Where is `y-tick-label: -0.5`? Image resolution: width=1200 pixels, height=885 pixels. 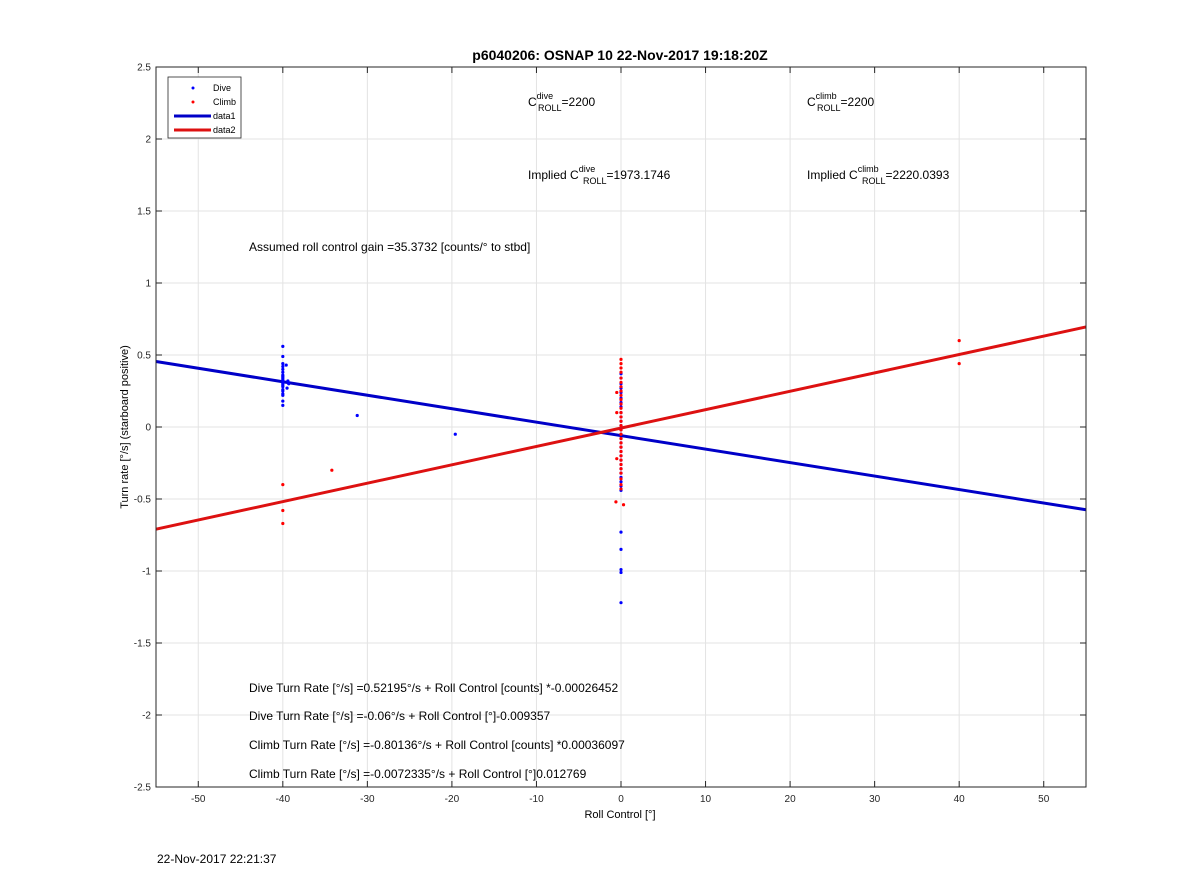
y-tick-label: -0.5 is located at coordinates (143, 500).